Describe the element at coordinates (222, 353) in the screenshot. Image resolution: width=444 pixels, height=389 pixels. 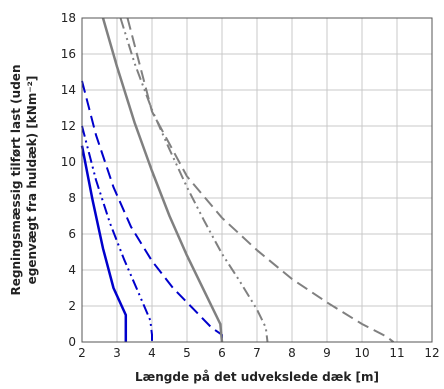
I see `x-tick-label: 6` at that location.